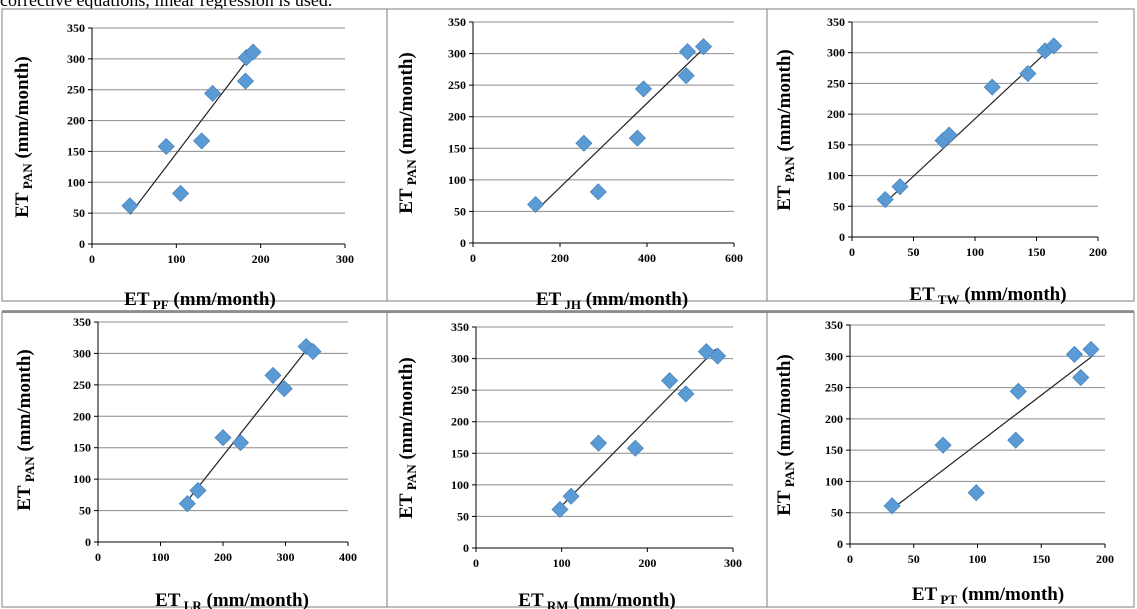  I want to click on x-tick-label: 150, so click(1037, 252).